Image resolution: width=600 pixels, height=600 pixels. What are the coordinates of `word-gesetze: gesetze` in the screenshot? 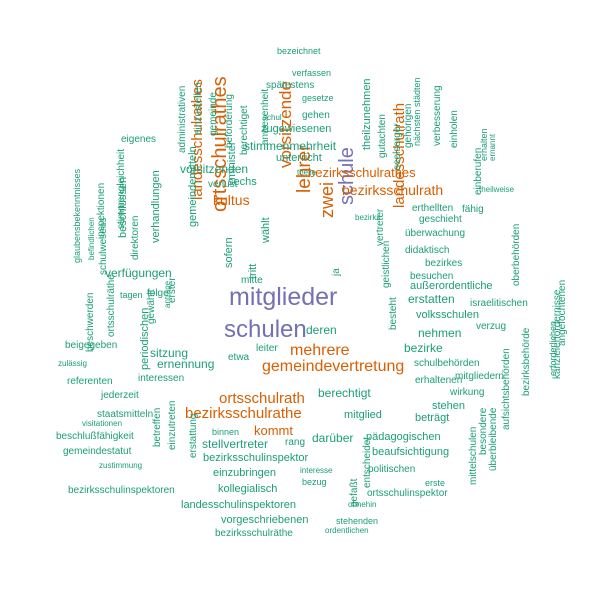 It's located at (318, 98).